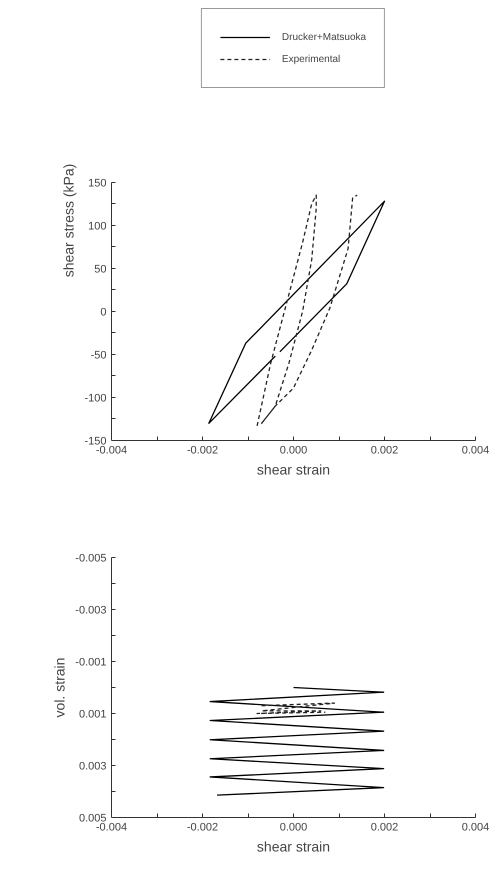  Describe the element at coordinates (97, 226) in the screenshot. I see `y-tick-label: 100` at that location.